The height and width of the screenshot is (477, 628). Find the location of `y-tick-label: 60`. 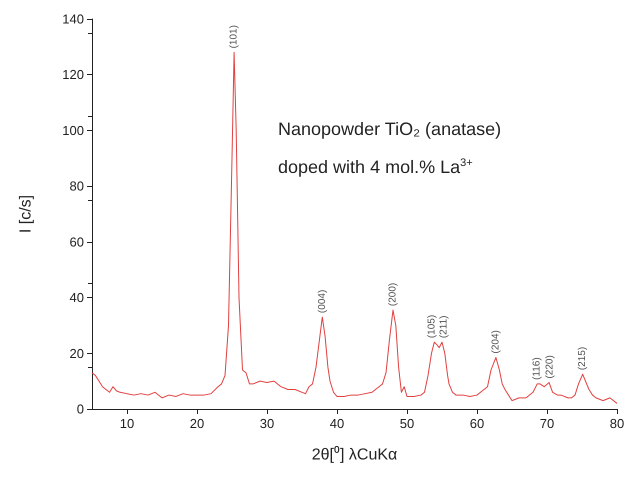

y-tick-label: 60 is located at coordinates (77, 242).